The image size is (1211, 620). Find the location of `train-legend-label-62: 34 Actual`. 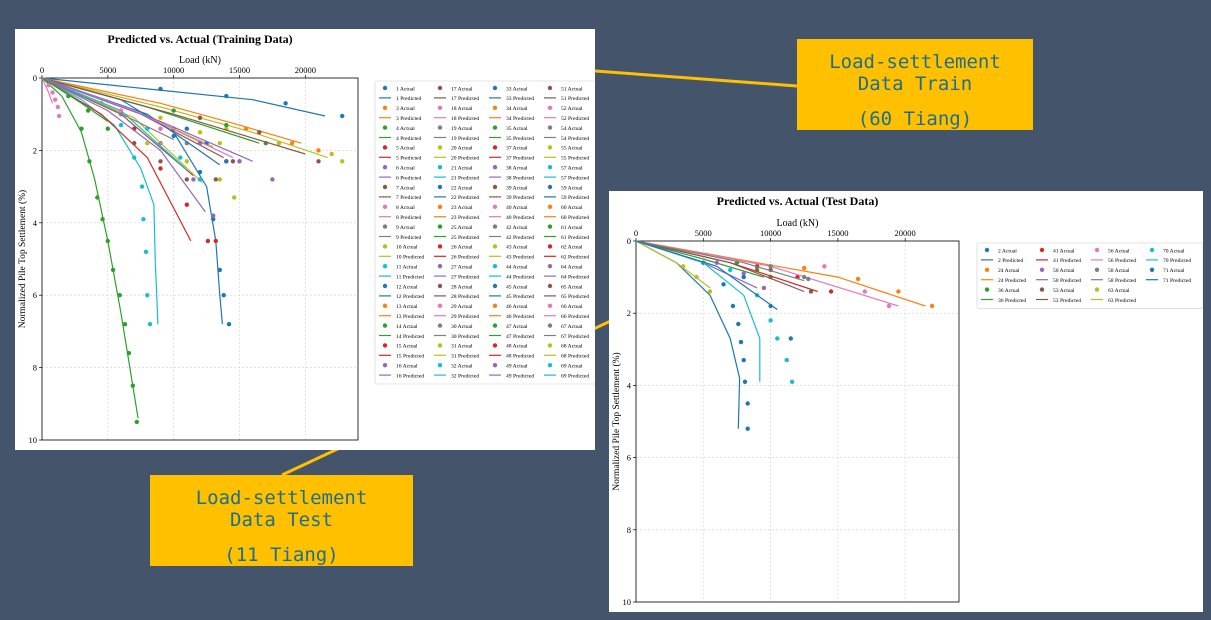

train-legend-label-62: 34 Actual is located at coordinates (517, 109).